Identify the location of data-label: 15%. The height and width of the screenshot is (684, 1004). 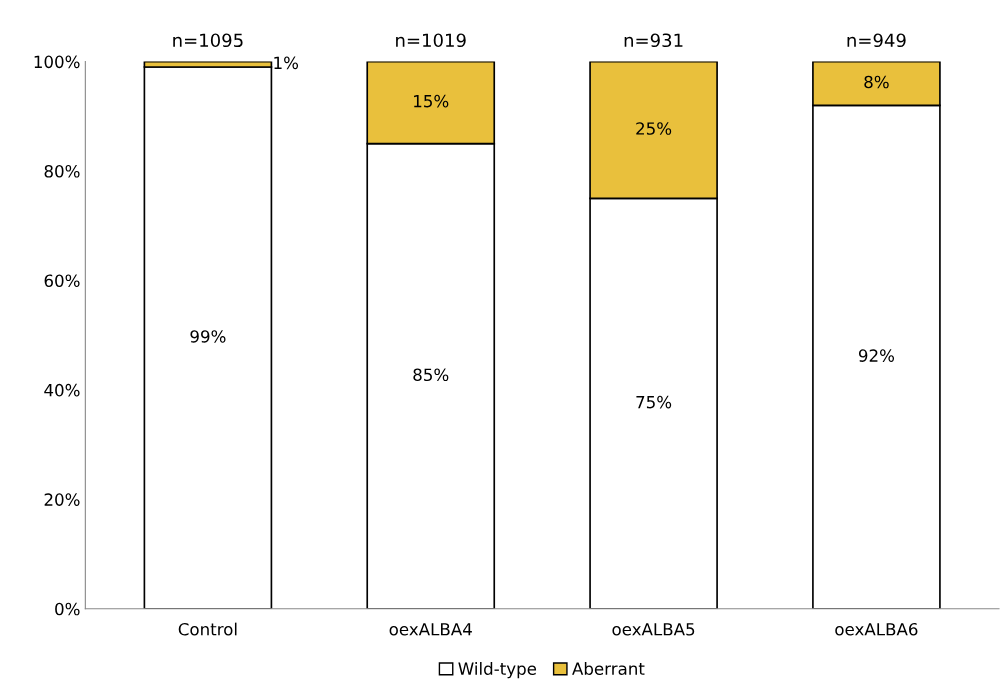
(431, 101).